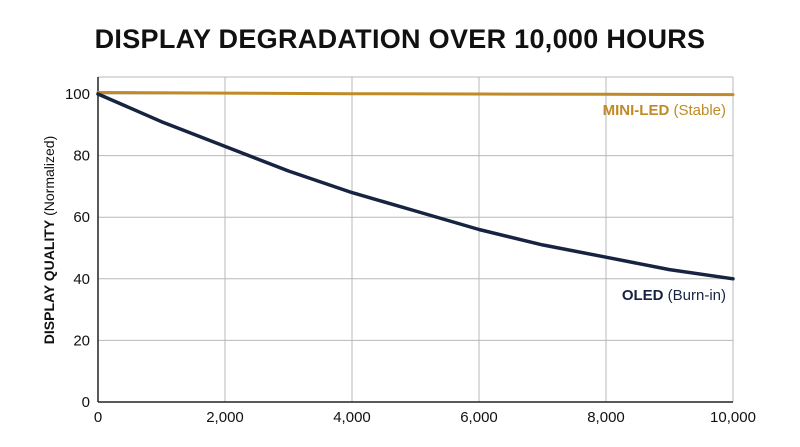 Image resolution: width=800 pixels, height=447 pixels. I want to click on y-axis-label: DISPLAY QUALITY (Normalized), so click(49, 240).